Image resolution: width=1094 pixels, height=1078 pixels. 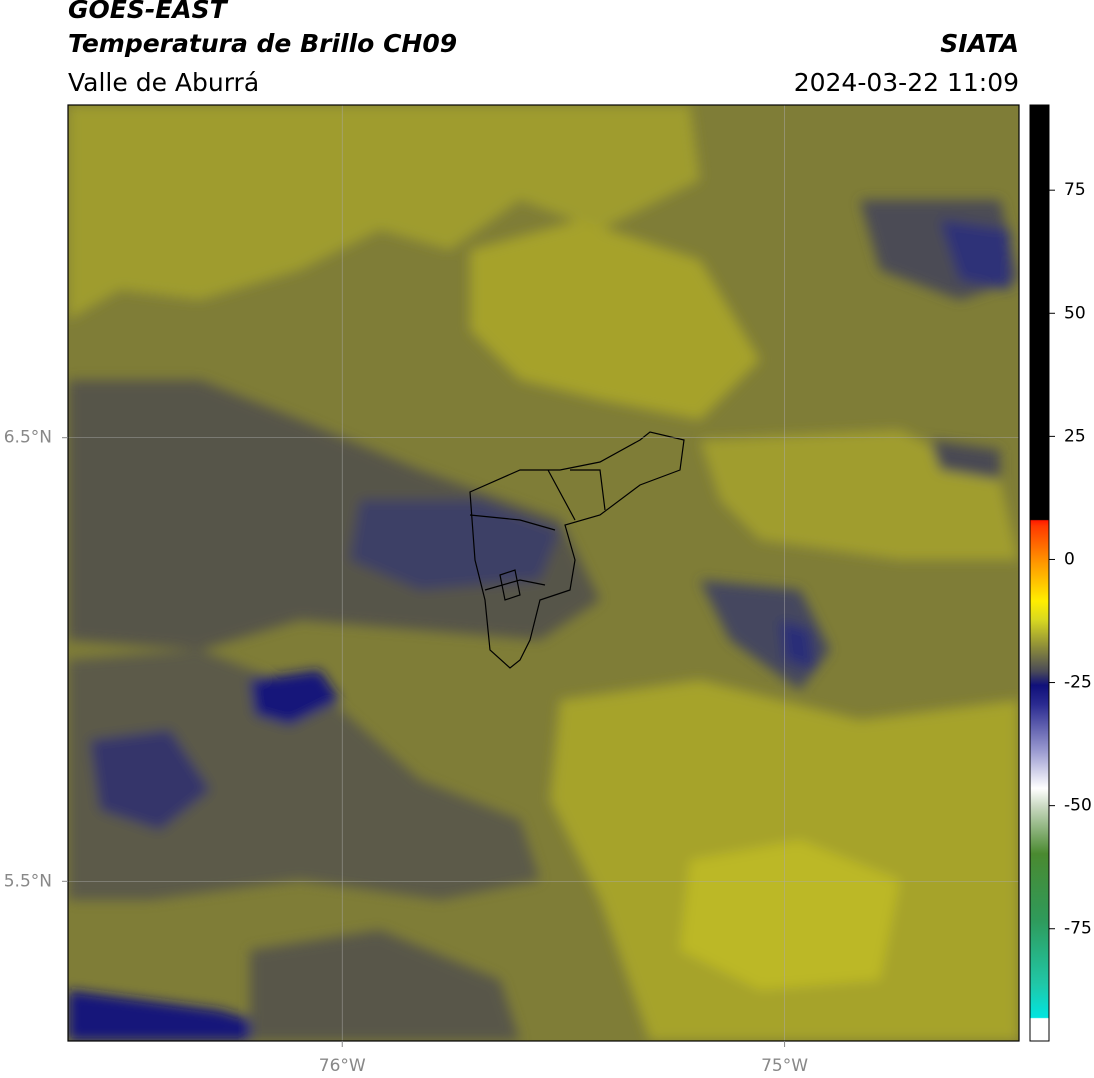 I want to click on x-tick-label: 75°W, so click(x=784, y=1066).